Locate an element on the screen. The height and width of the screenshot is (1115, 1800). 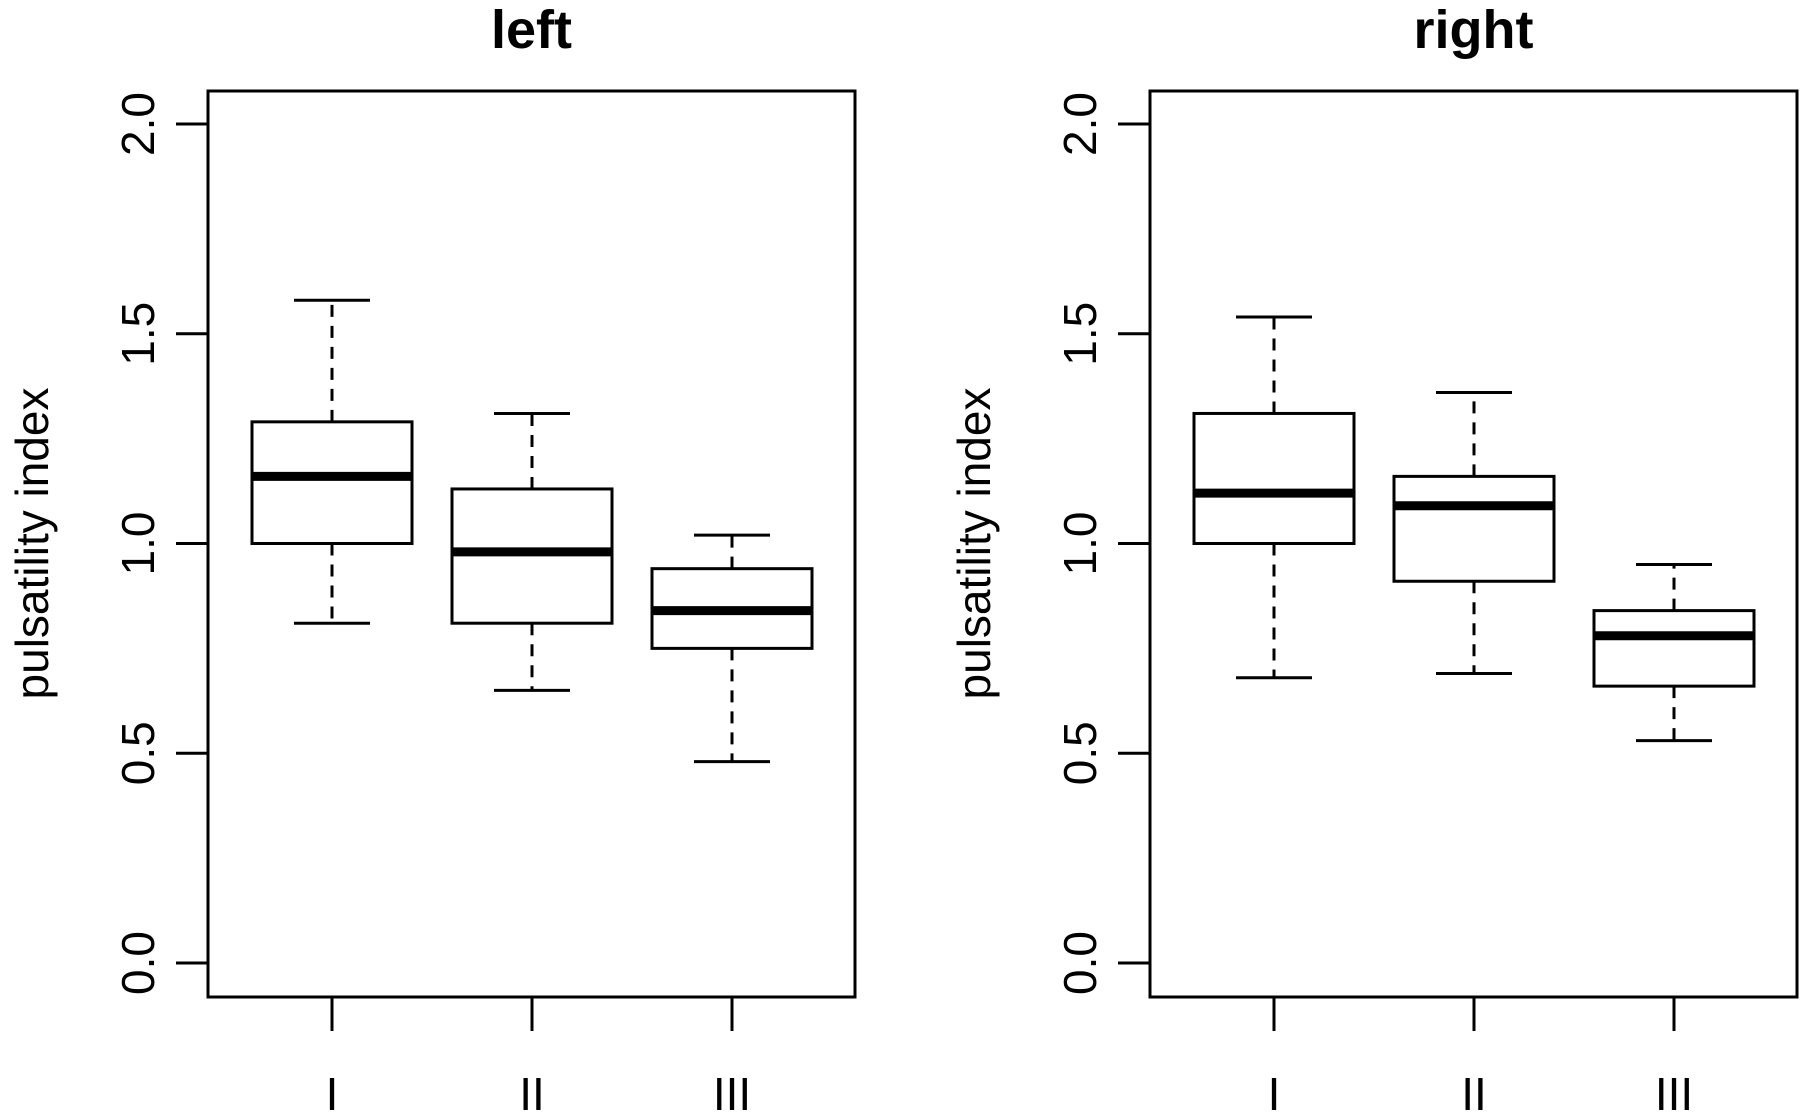
iqr-box-right-II is located at coordinates (1474, 528).